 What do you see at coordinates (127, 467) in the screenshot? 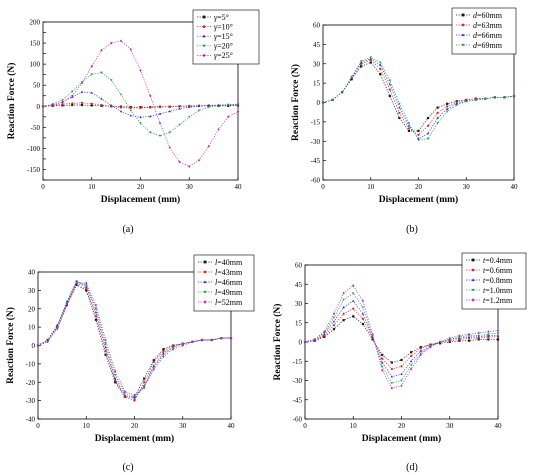
I see `panel-label-c: (c)` at bounding box center [127, 467].